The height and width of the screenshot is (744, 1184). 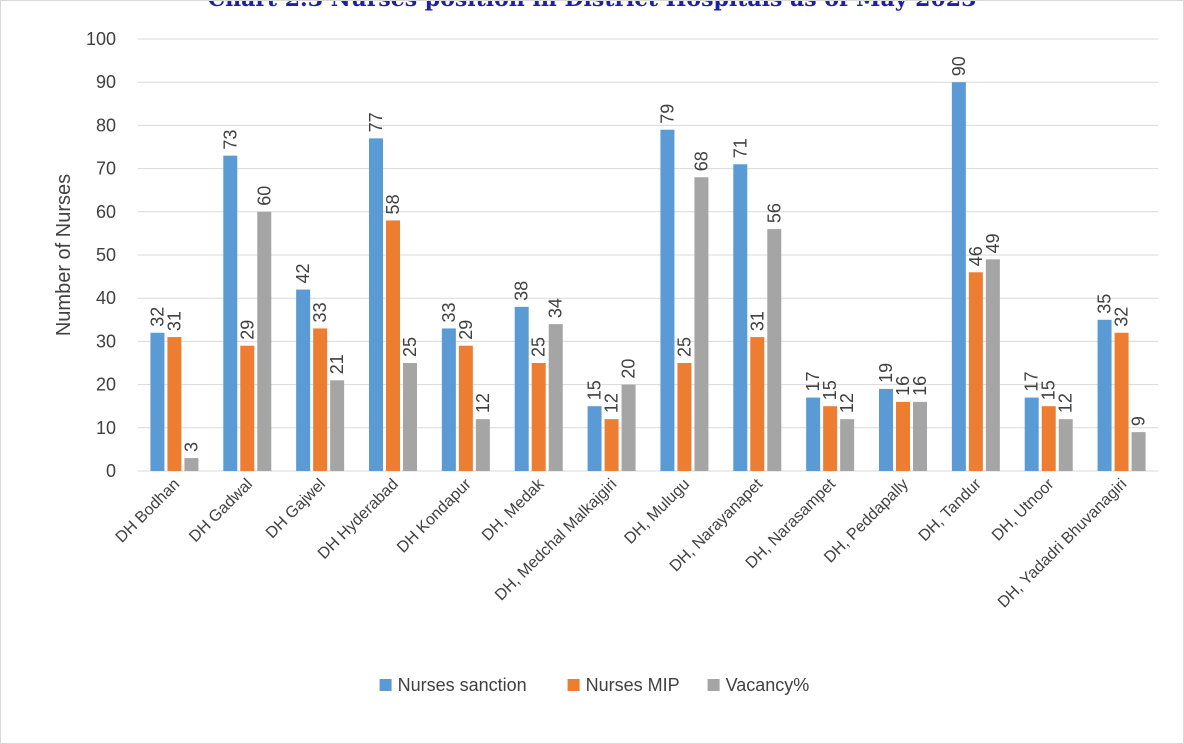 What do you see at coordinates (337, 364) in the screenshot?
I see `data-label: 21` at bounding box center [337, 364].